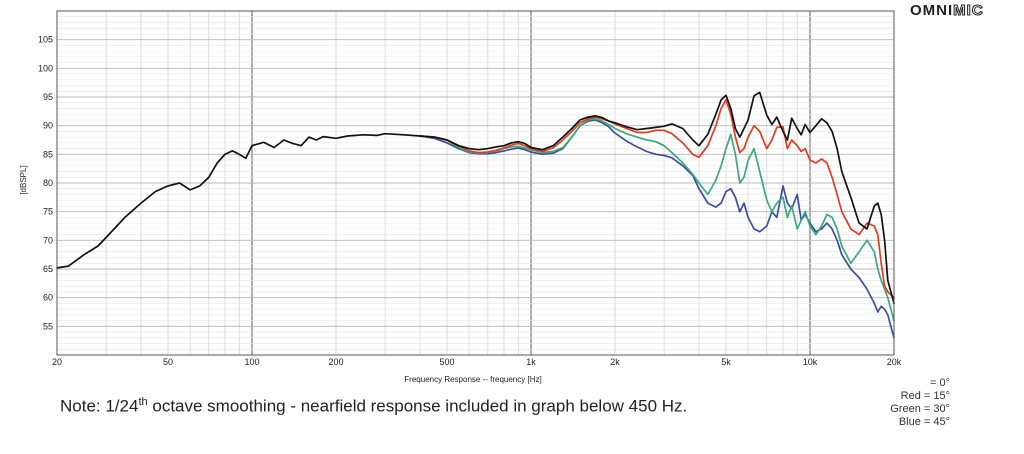 The width and height of the screenshot is (1024, 454). Describe the element at coordinates (531, 362) in the screenshot. I see `x-tick-label: 1k` at that location.